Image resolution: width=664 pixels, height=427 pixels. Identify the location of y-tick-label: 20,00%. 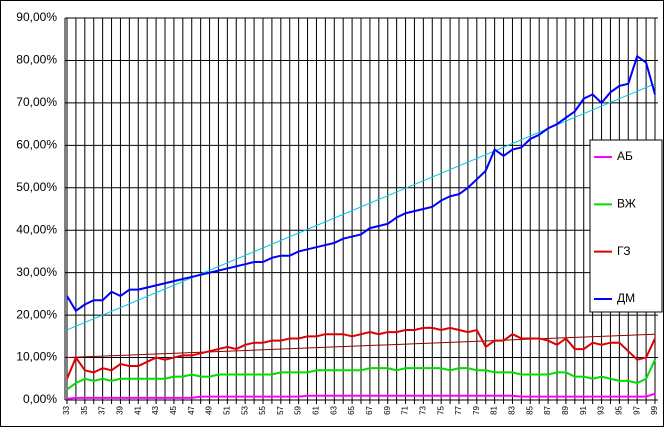
(36, 314).